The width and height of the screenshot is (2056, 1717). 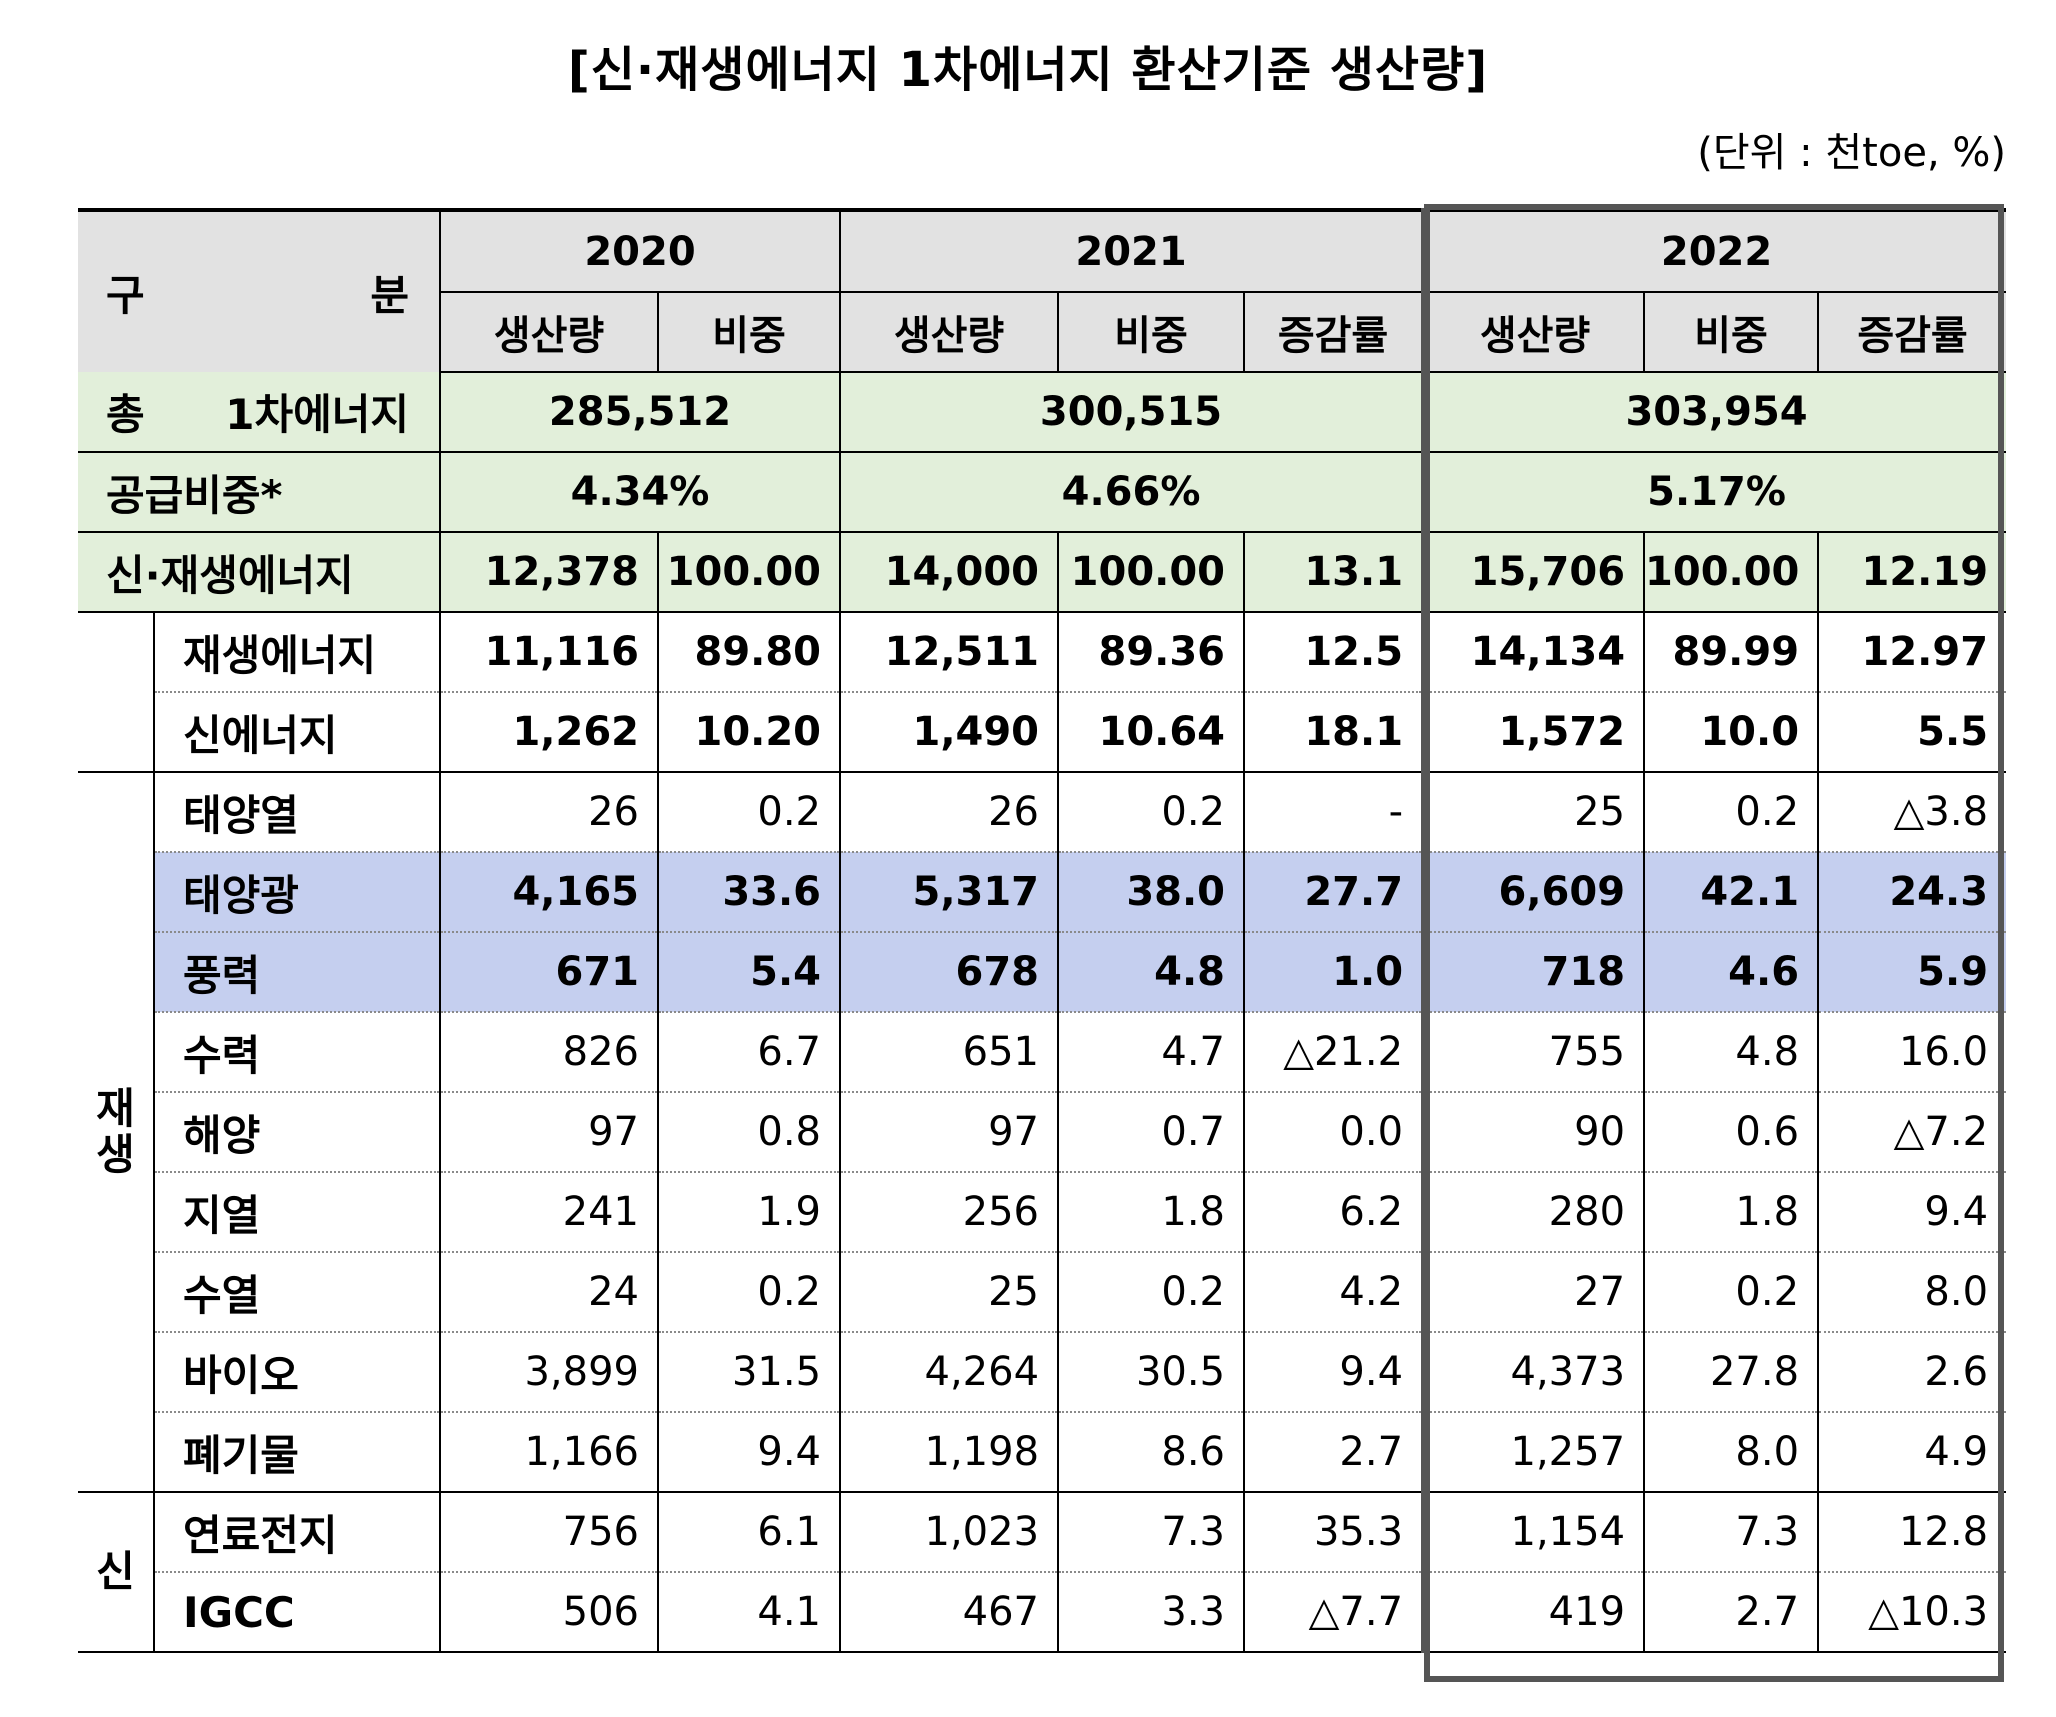 What do you see at coordinates (1132, 251) in the screenshot?
I see `header-year-2021: 2021` at bounding box center [1132, 251].